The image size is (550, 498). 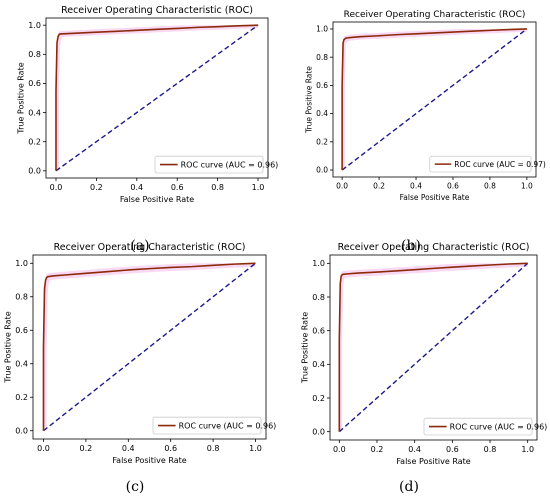 I want to click on caption-a: (a), so click(x=140, y=246).